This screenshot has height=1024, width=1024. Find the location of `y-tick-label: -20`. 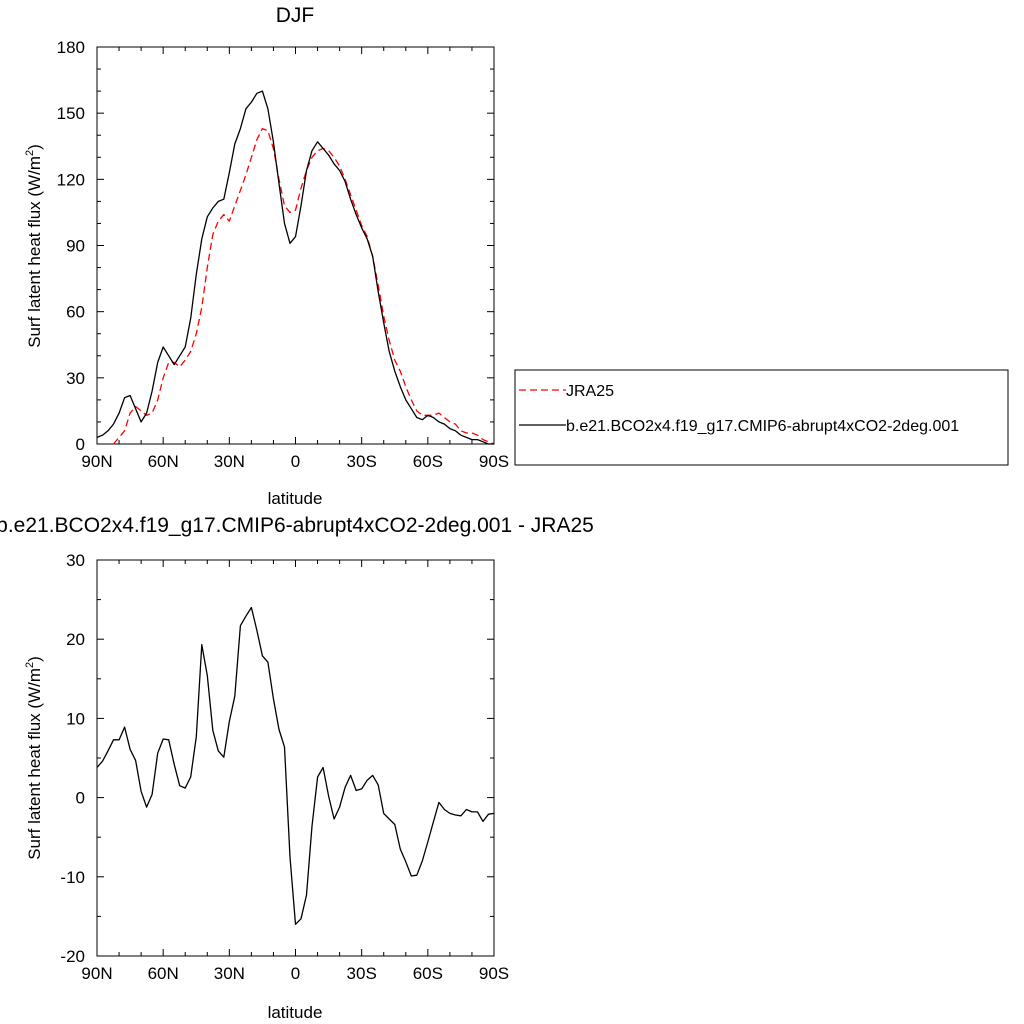

y-tick-label: -20 is located at coordinates (72, 956).